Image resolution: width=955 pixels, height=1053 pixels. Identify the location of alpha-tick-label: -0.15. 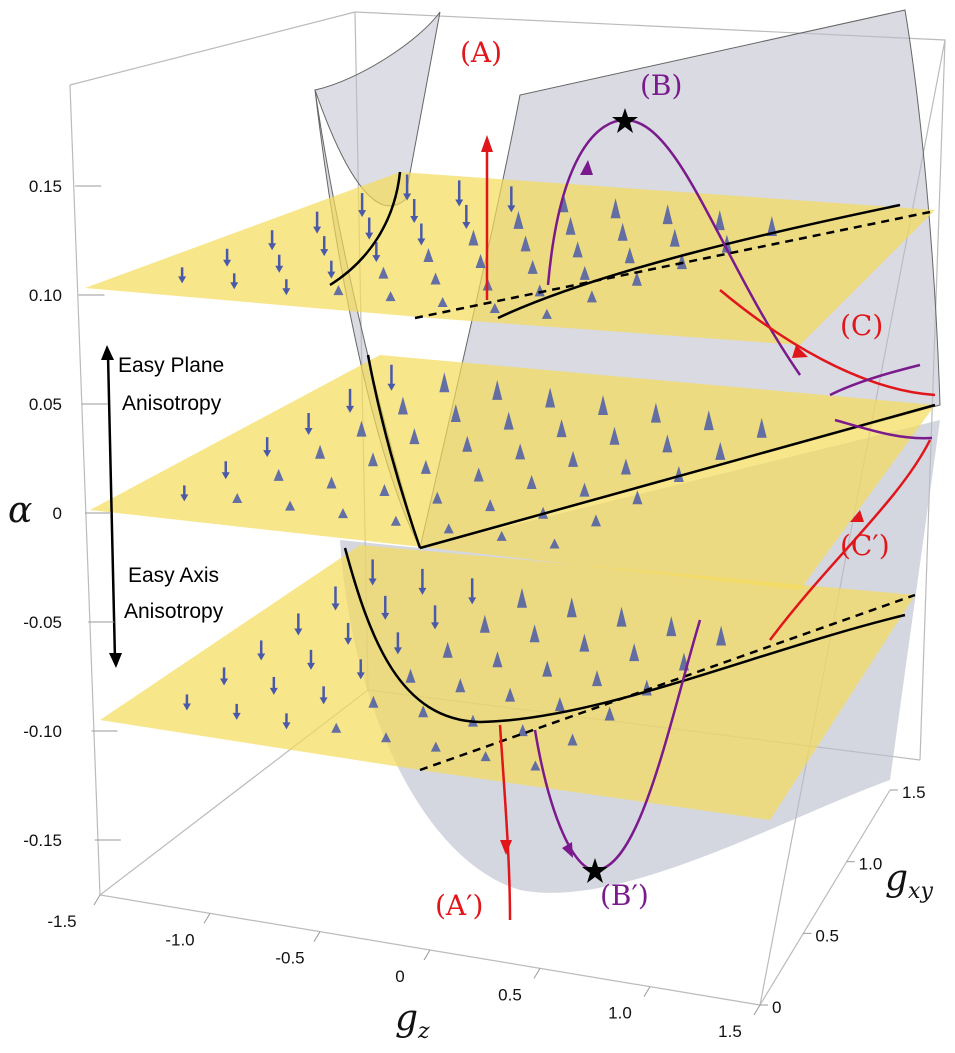
(42, 840).